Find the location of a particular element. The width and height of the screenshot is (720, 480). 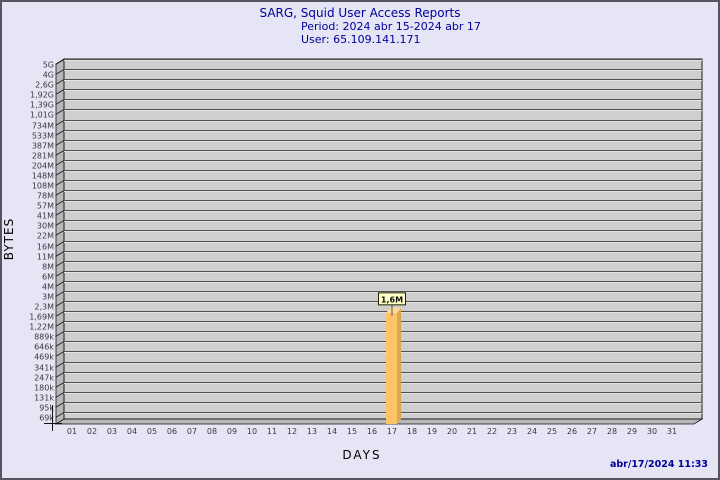

y-tick-label: 180k is located at coordinates (44, 388).